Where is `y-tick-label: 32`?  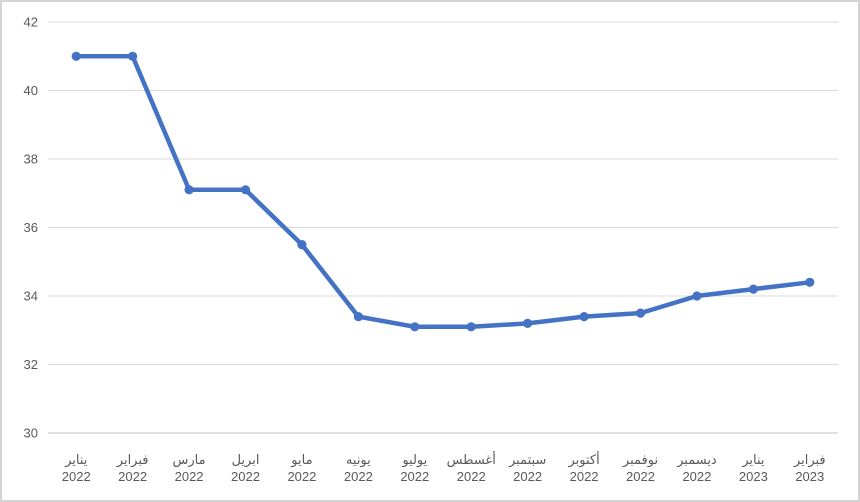
y-tick-label: 32 is located at coordinates (31, 364).